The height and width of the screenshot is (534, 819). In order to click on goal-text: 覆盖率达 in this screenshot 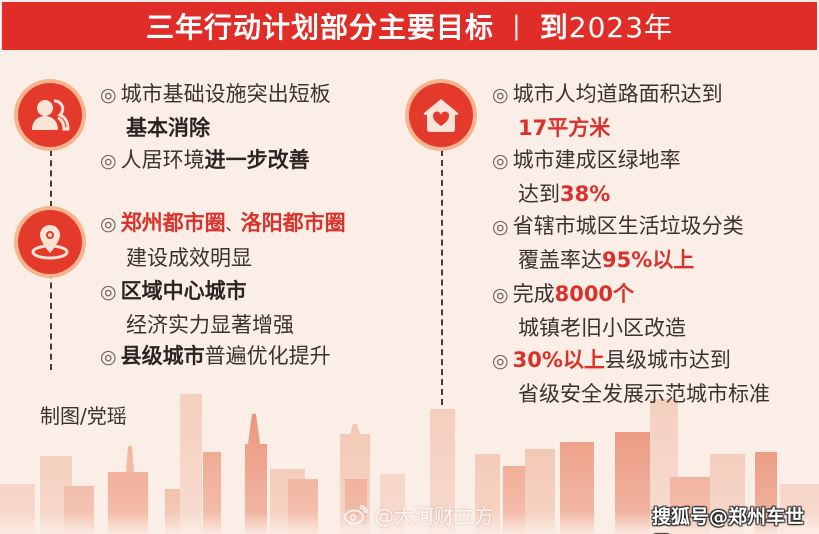, I will do `click(560, 260)`.